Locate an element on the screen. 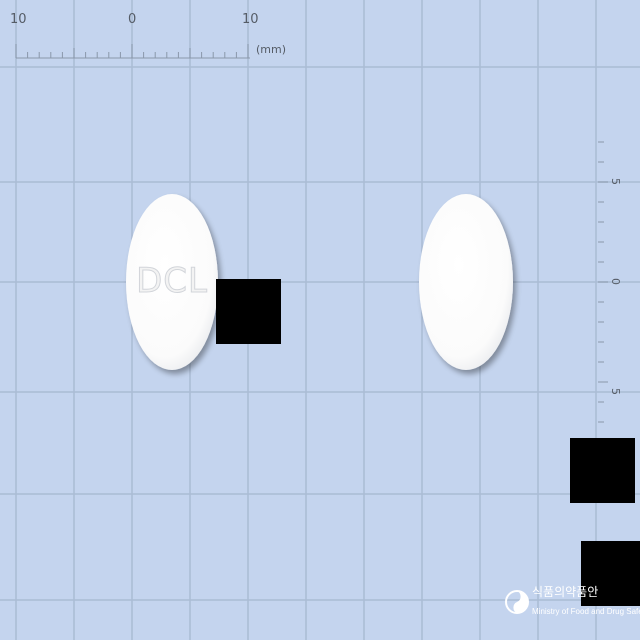 The width and height of the screenshot is (640, 640). side-ruler-label-bottom-5: 5 is located at coordinates (615, 391).